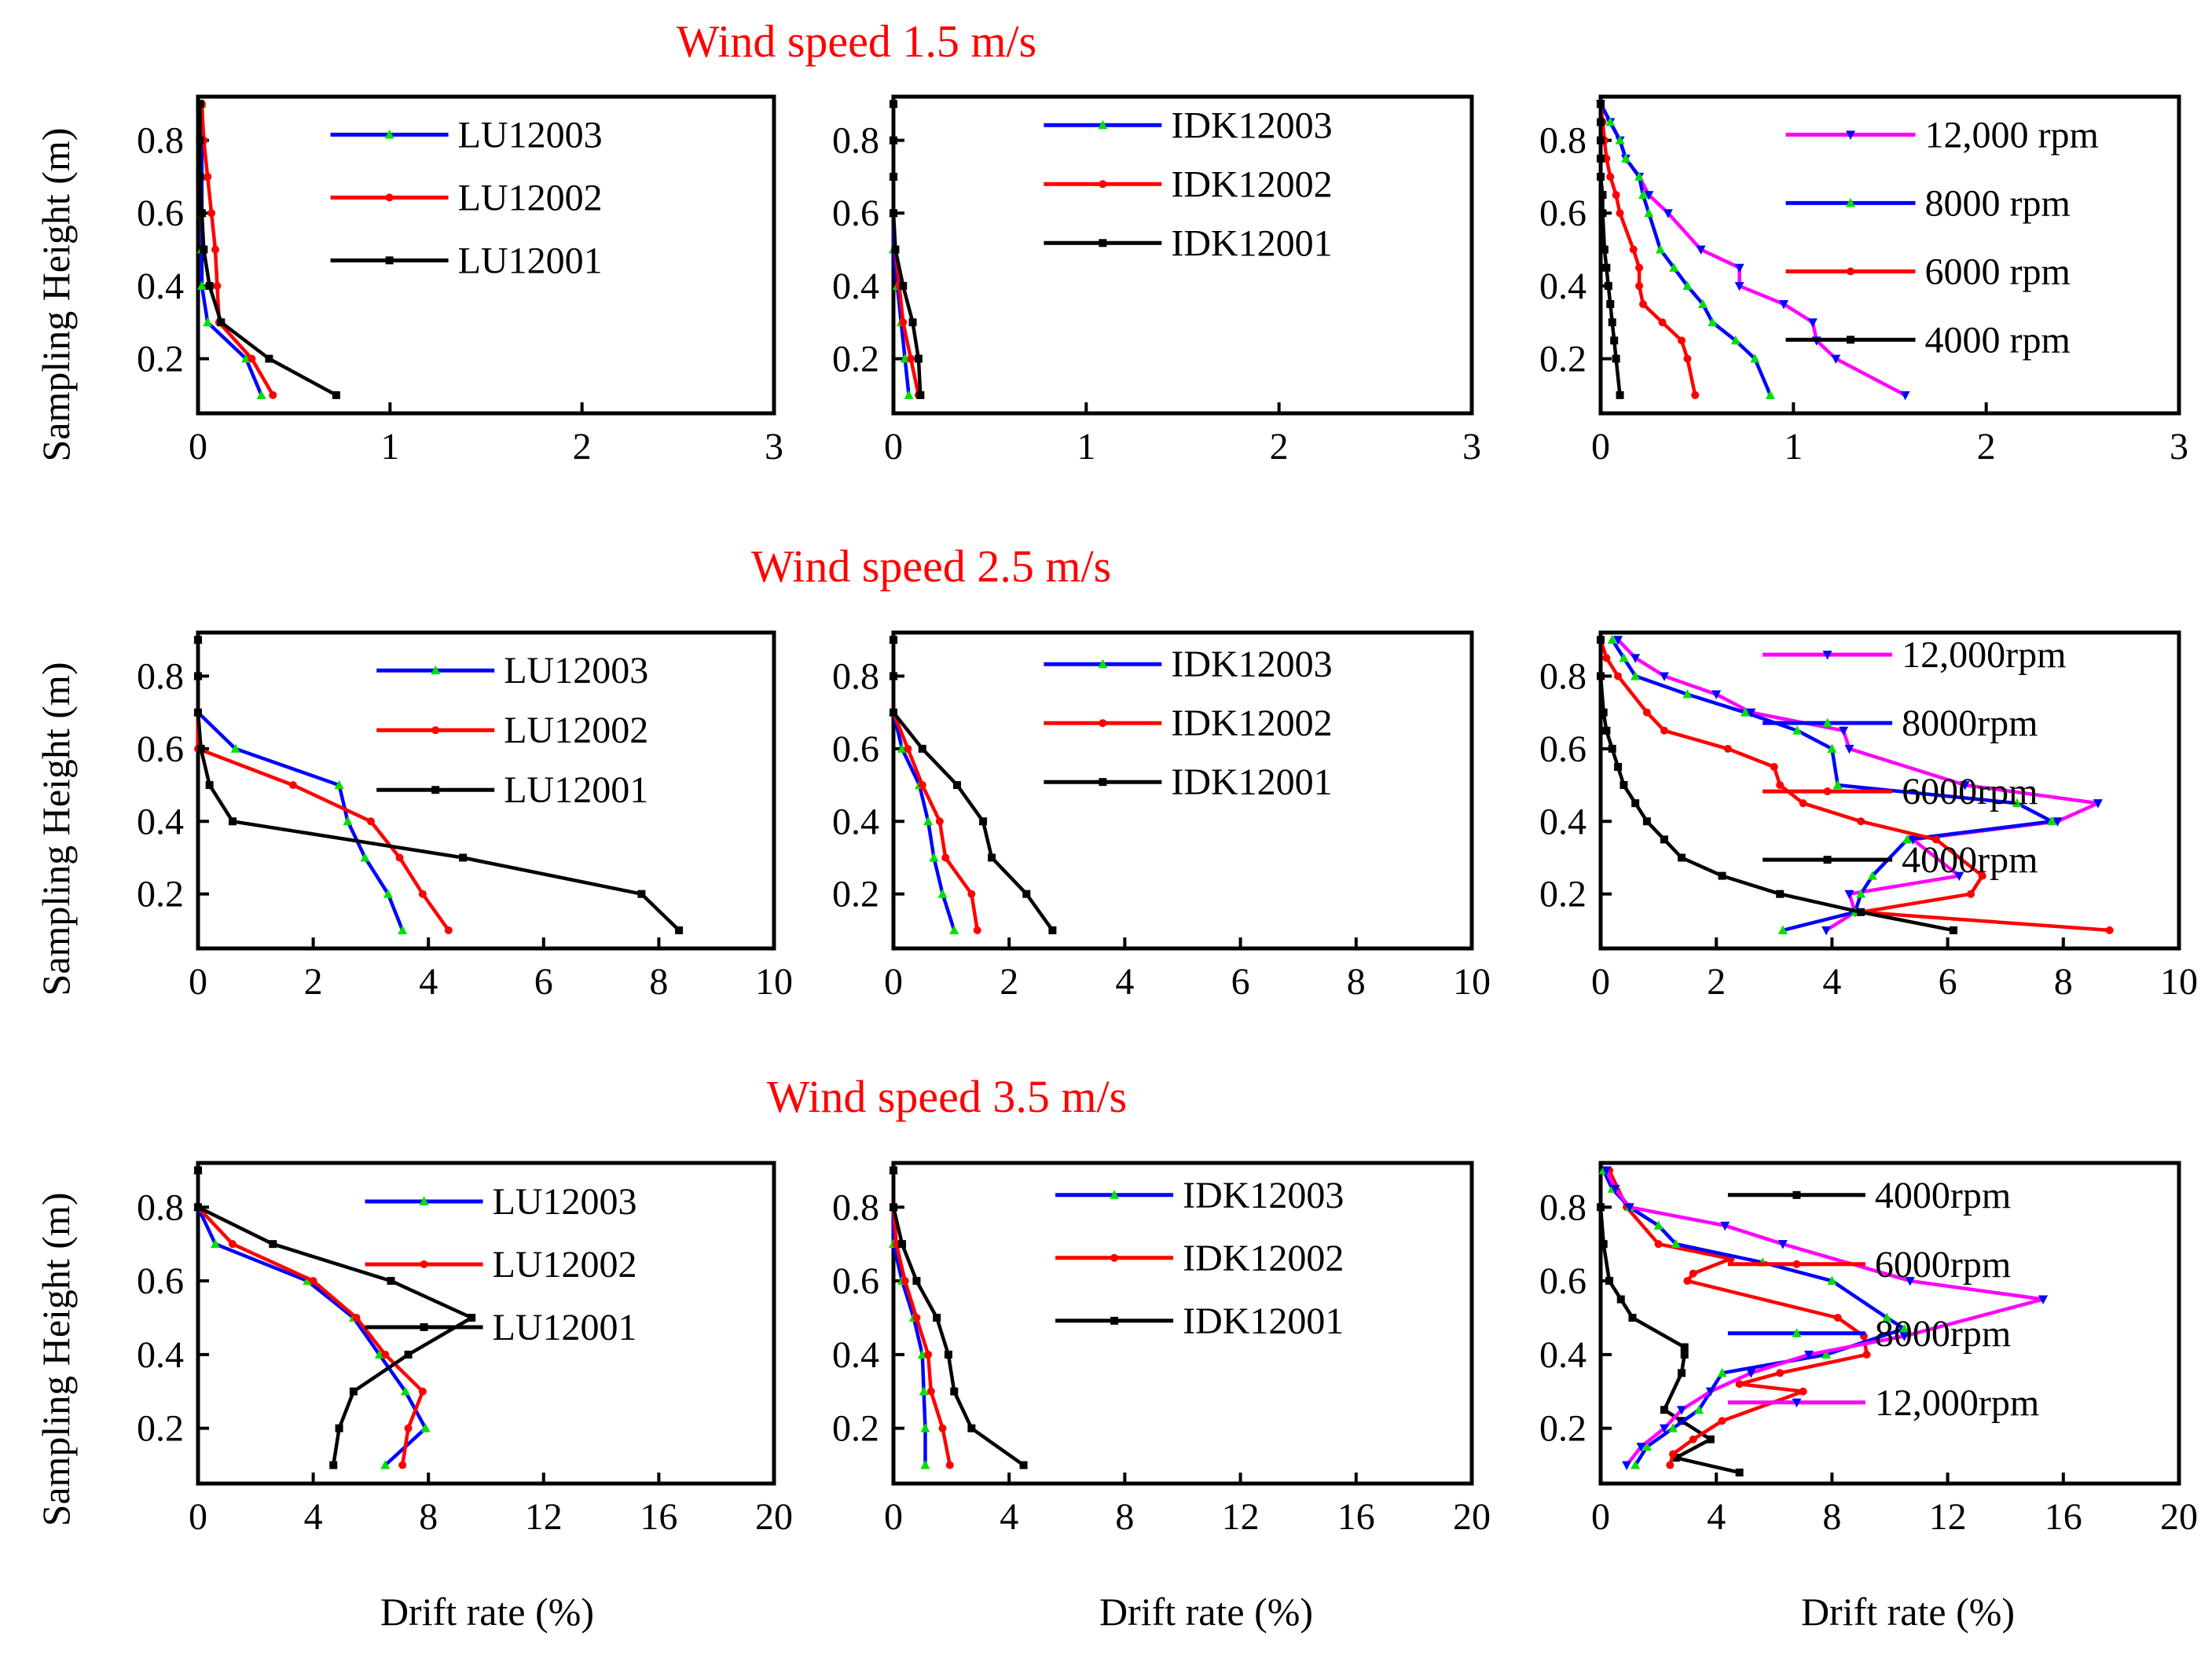 The image size is (2212, 1658). I want to click on x-tick-label: 2, so click(313, 982).